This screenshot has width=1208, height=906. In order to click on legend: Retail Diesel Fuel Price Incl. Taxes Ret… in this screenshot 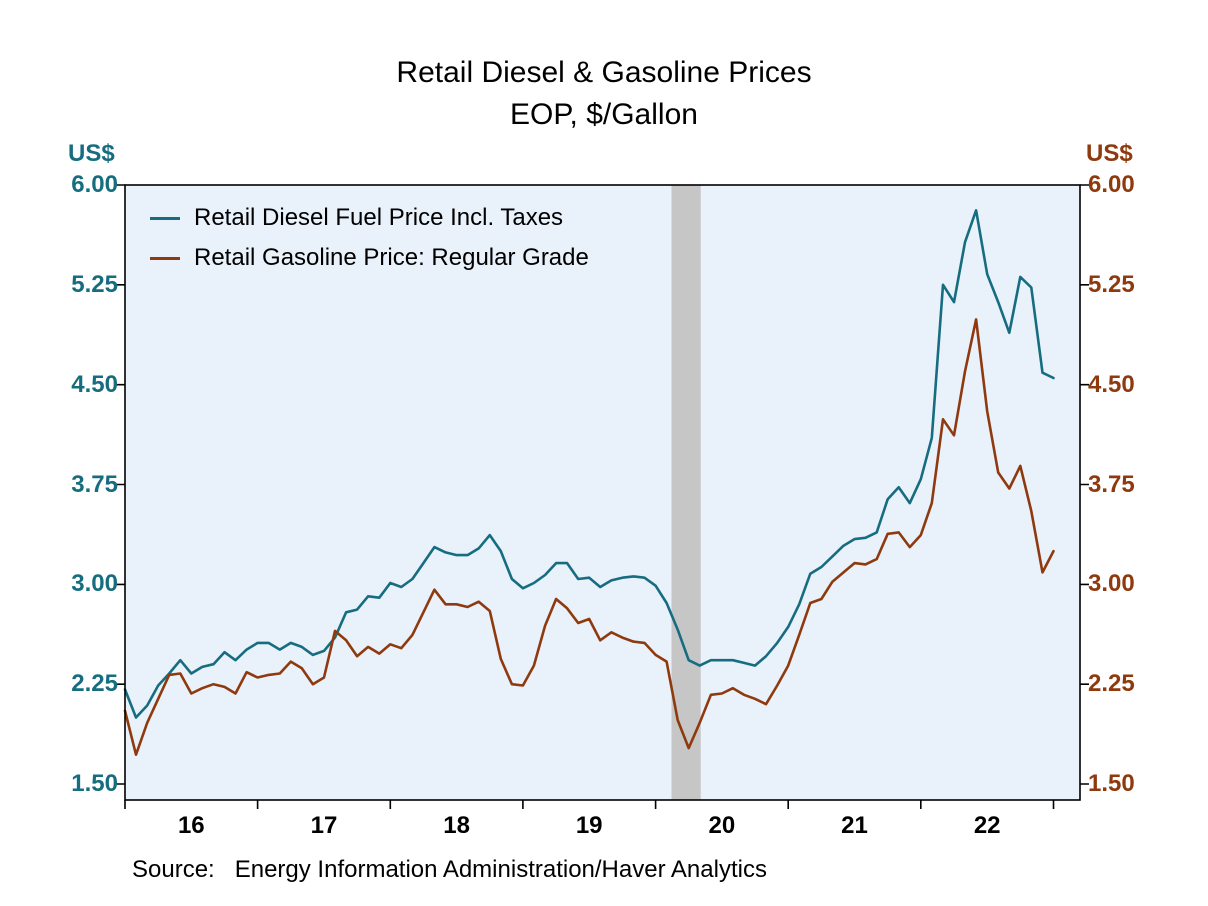, I will do `click(369, 238)`.